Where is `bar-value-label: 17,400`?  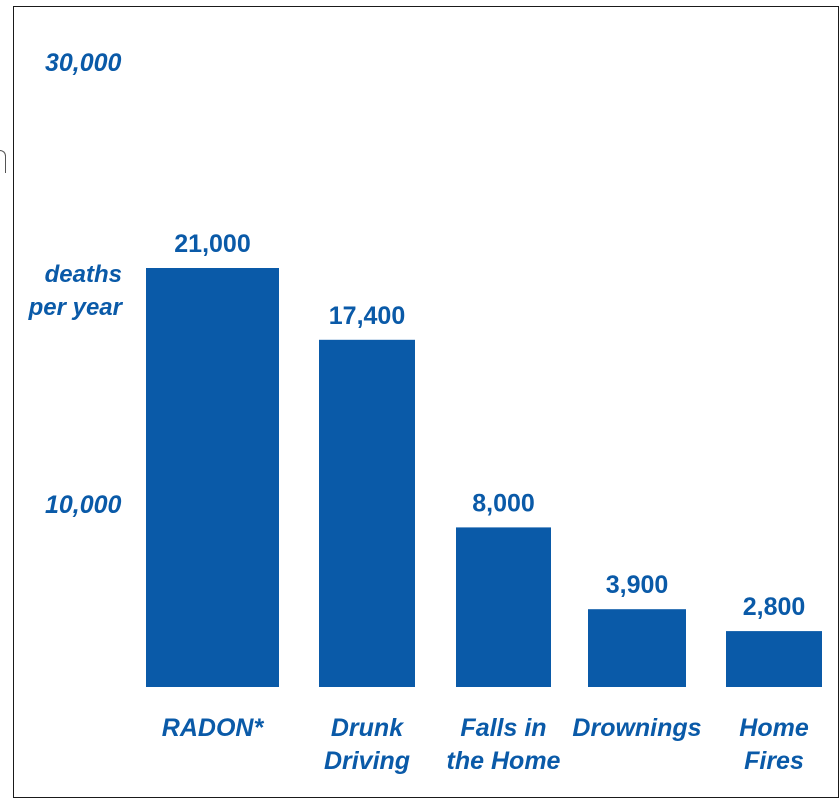
bar-value-label: 17,400 is located at coordinates (367, 316).